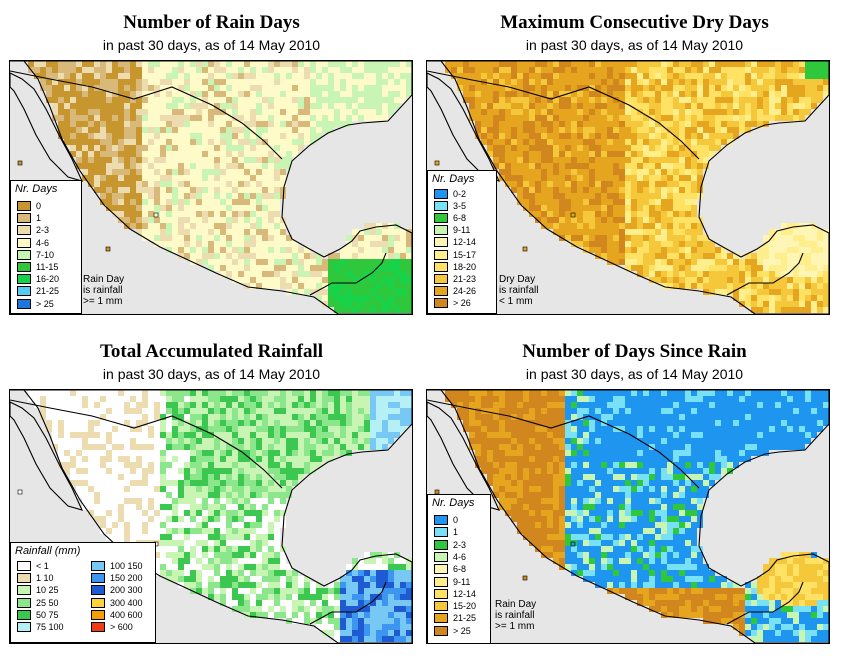 The image size is (846, 658). I want to click on legend-label: 150 200, so click(126, 578).